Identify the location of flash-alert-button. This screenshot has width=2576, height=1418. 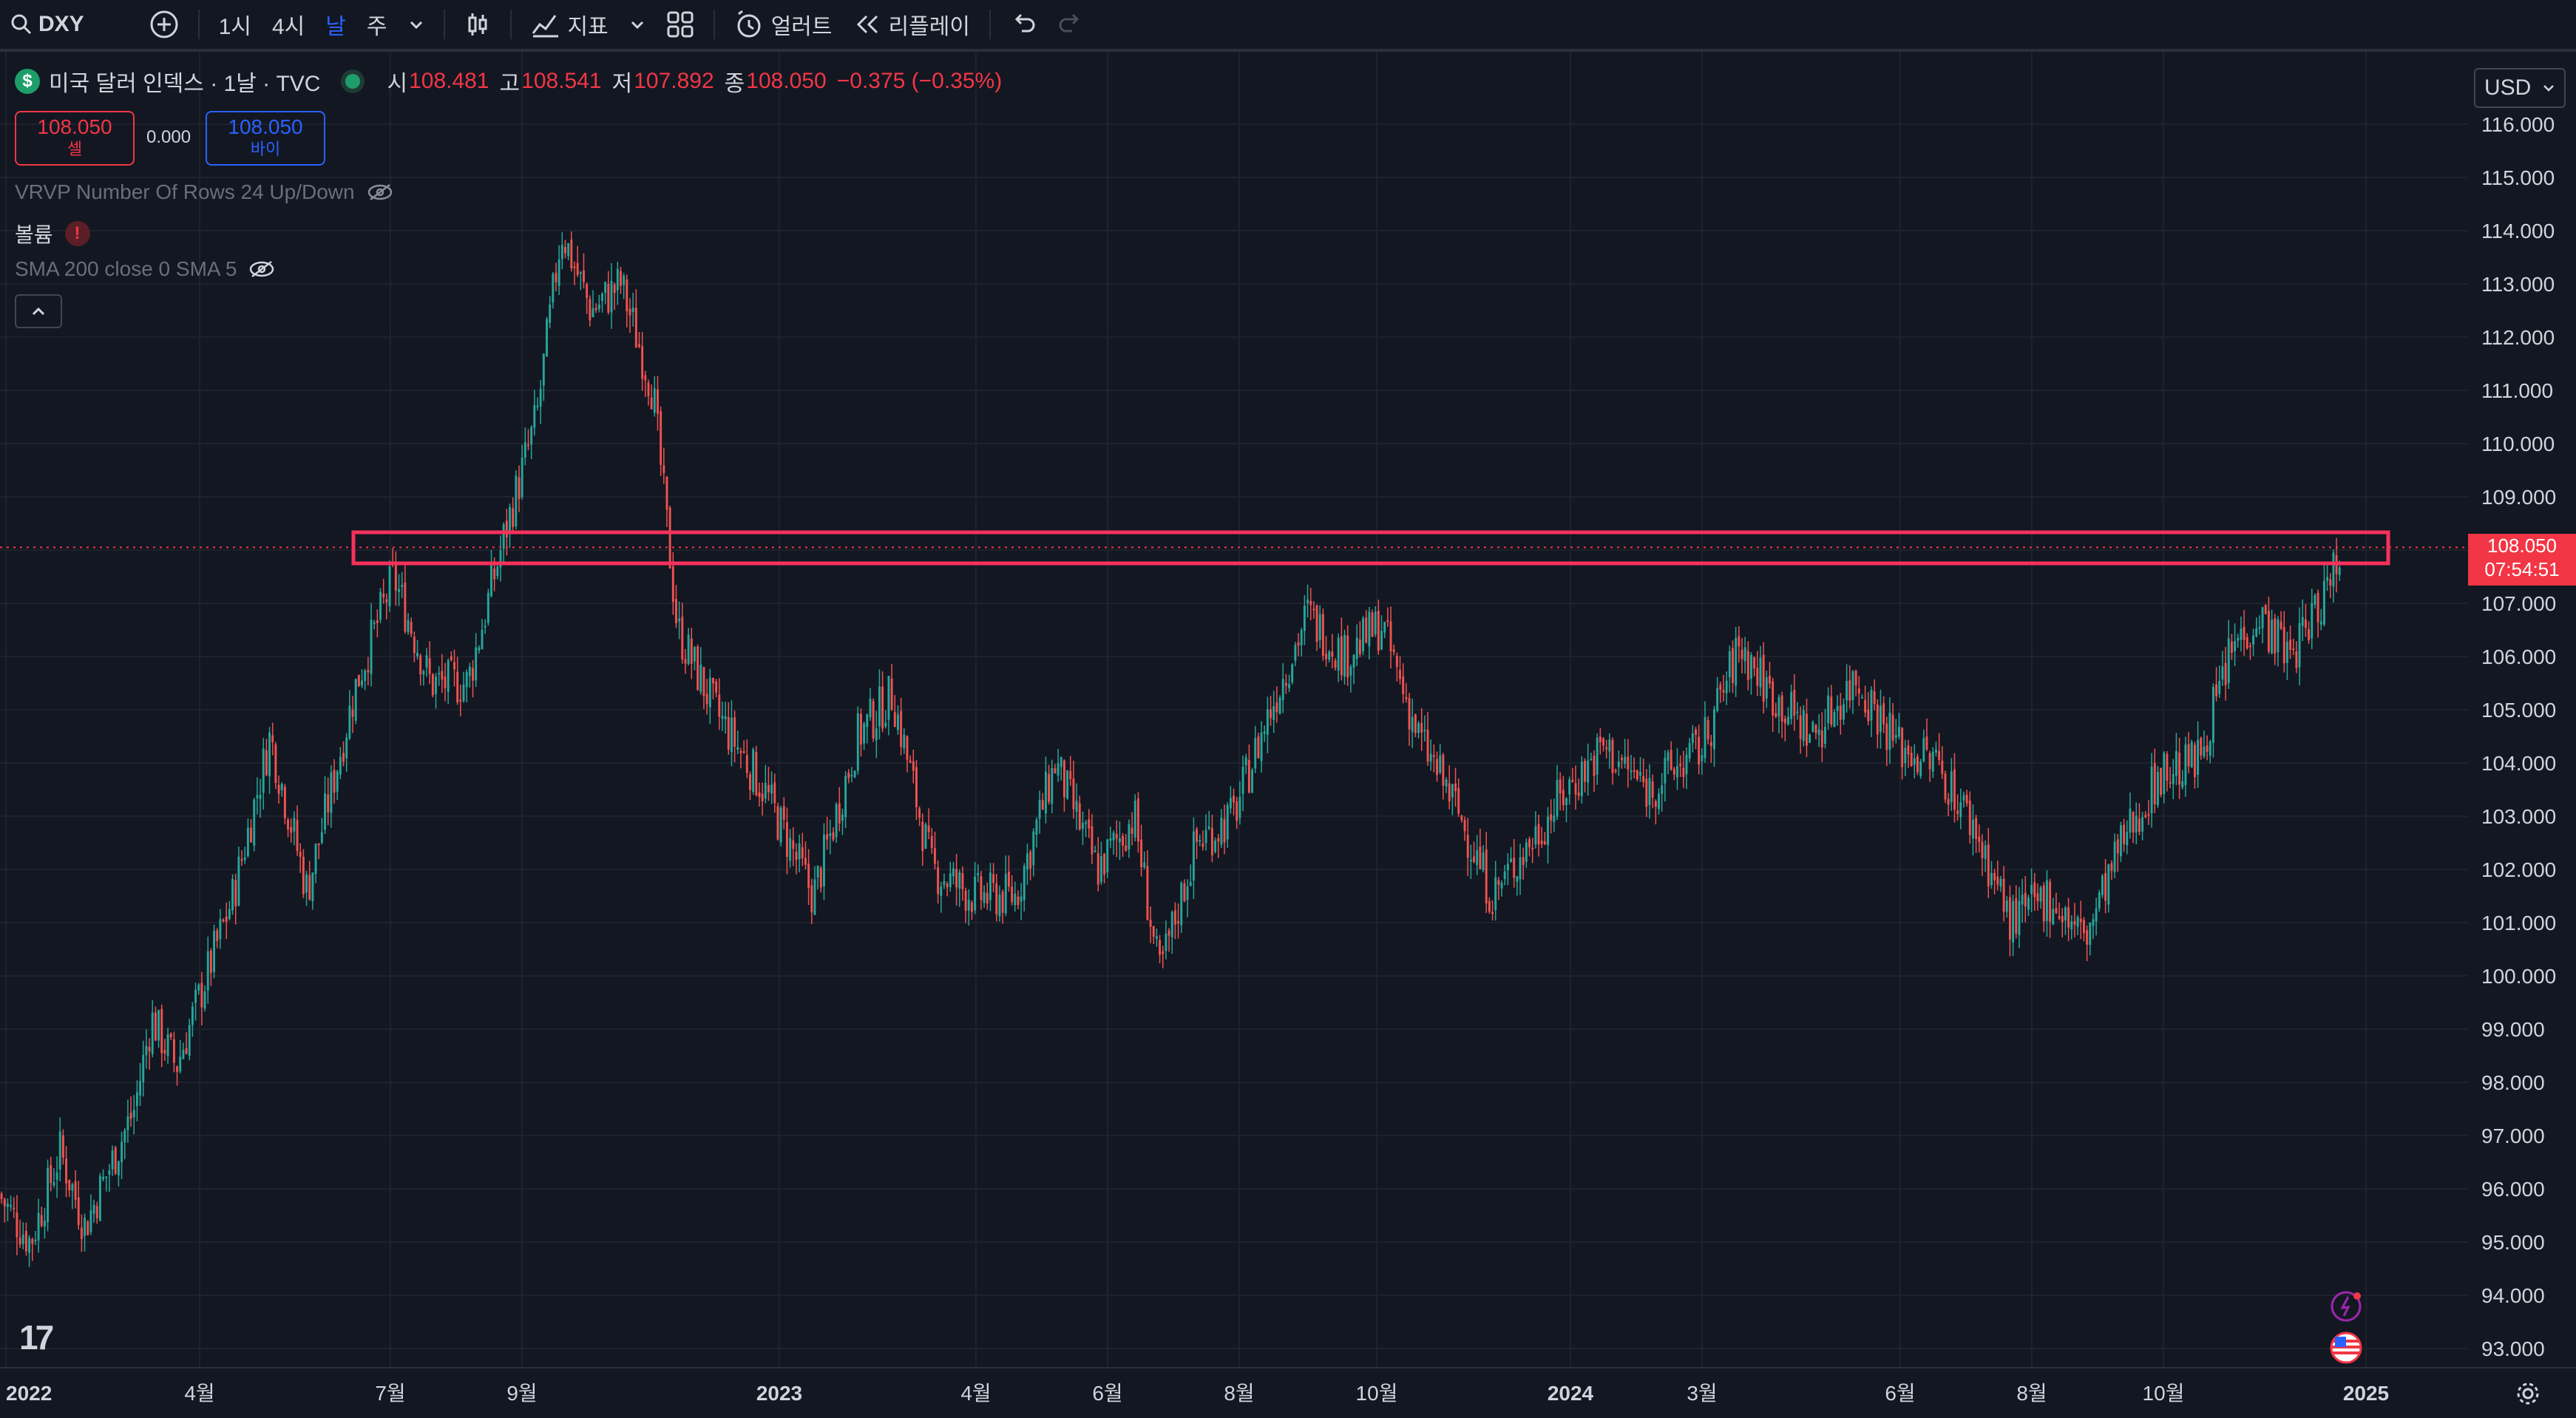
(2346, 1306).